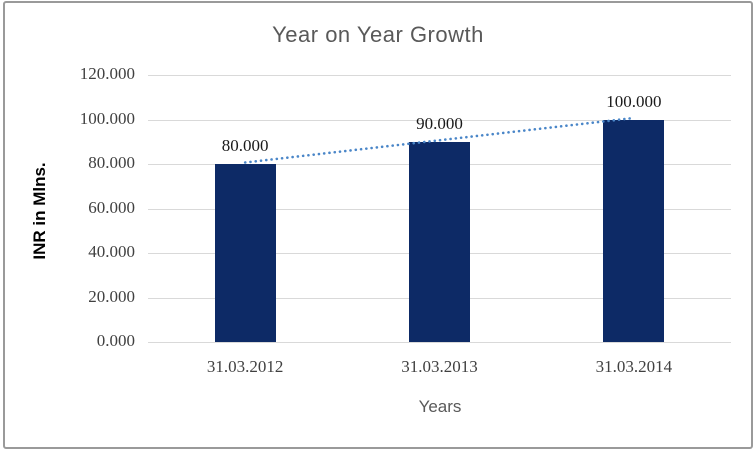 The image size is (756, 451). What do you see at coordinates (245, 145) in the screenshot?
I see `data-label: 80.000` at bounding box center [245, 145].